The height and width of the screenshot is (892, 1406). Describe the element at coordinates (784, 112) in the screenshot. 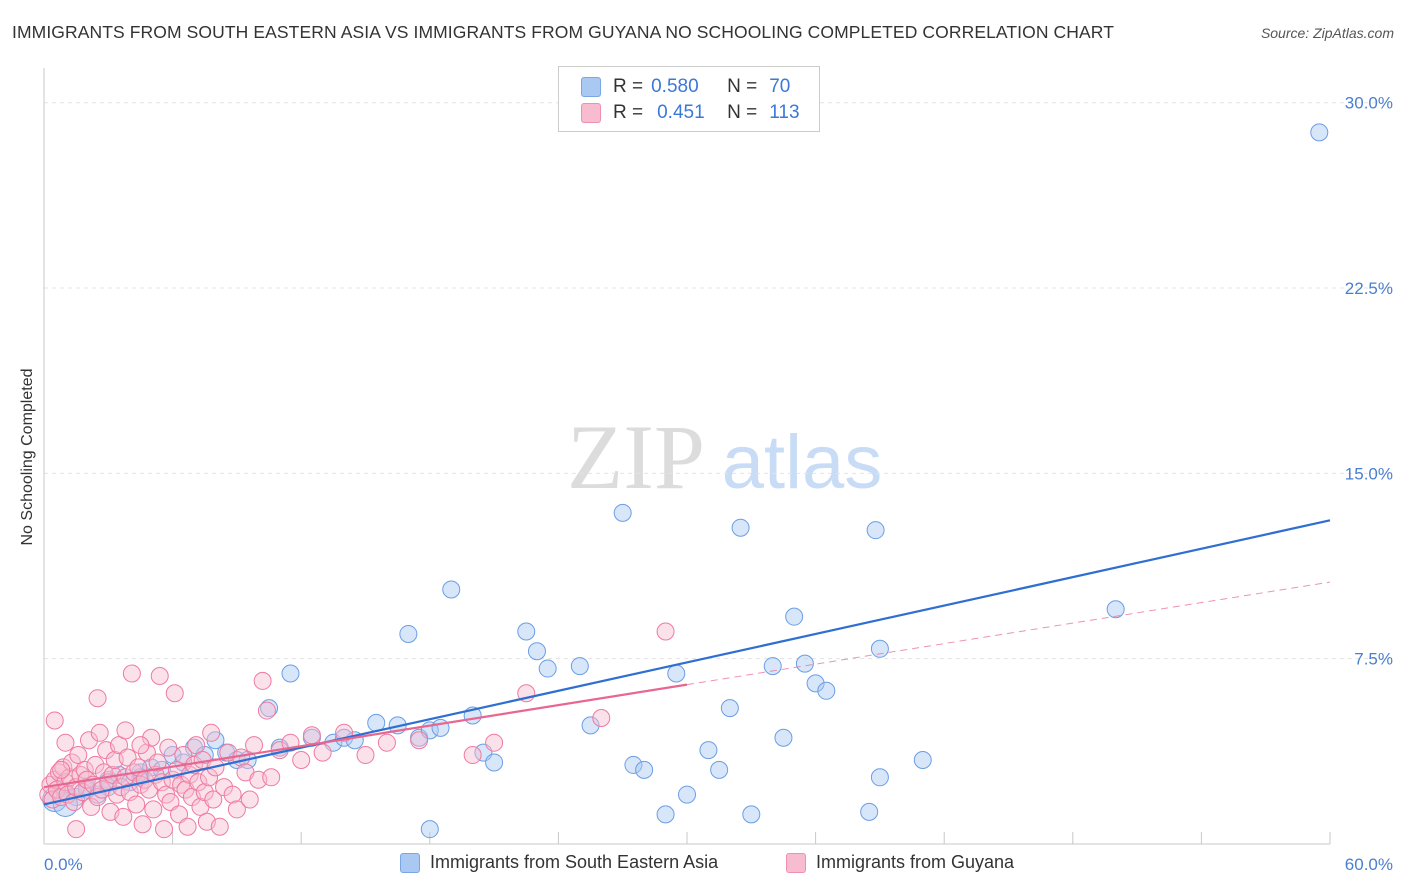

I see `legend-n-value: 113` at that location.